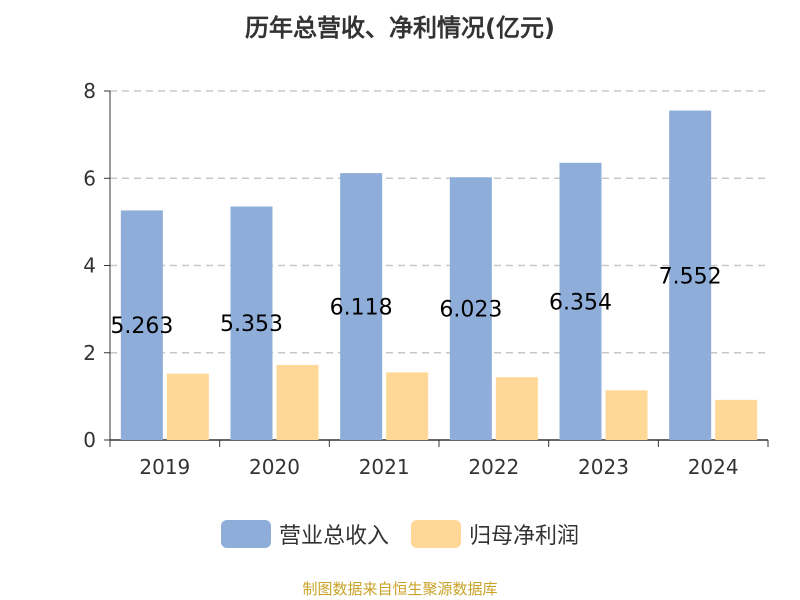  Describe the element at coordinates (603, 467) in the screenshot. I see `x-tick-label-2023: 2023` at that location.